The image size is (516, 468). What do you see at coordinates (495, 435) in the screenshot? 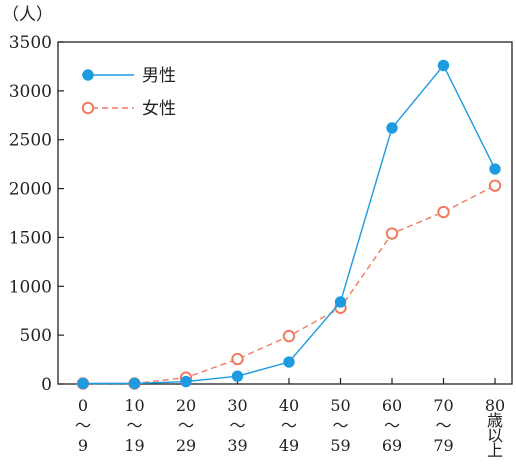
I see `x-tick-label: 以` at bounding box center [495, 435].